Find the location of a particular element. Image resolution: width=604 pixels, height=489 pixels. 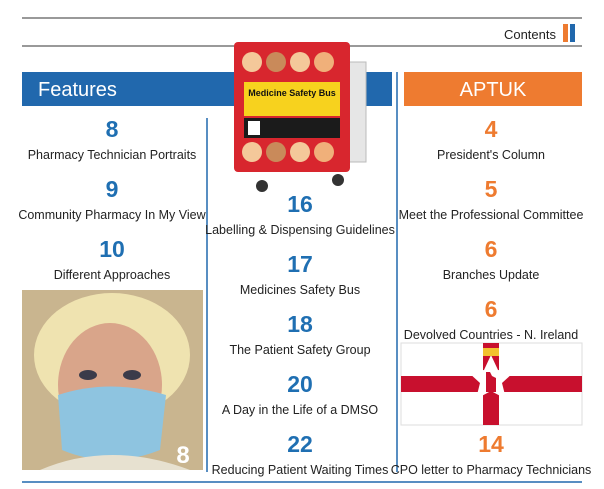

page-number: 20 is located at coordinates (300, 384).